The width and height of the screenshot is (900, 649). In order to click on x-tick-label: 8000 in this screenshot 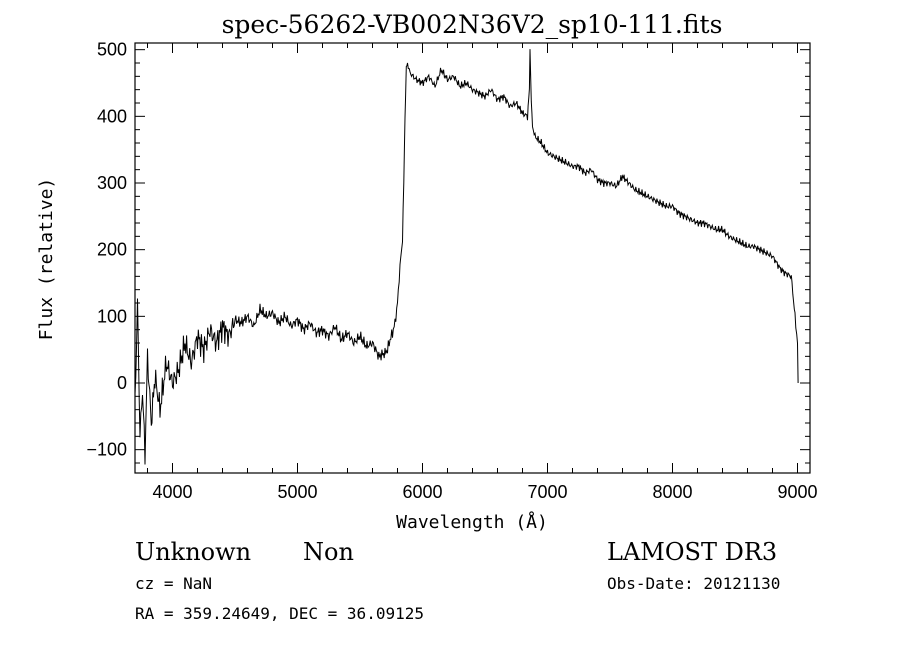, I will do `click(672, 492)`.